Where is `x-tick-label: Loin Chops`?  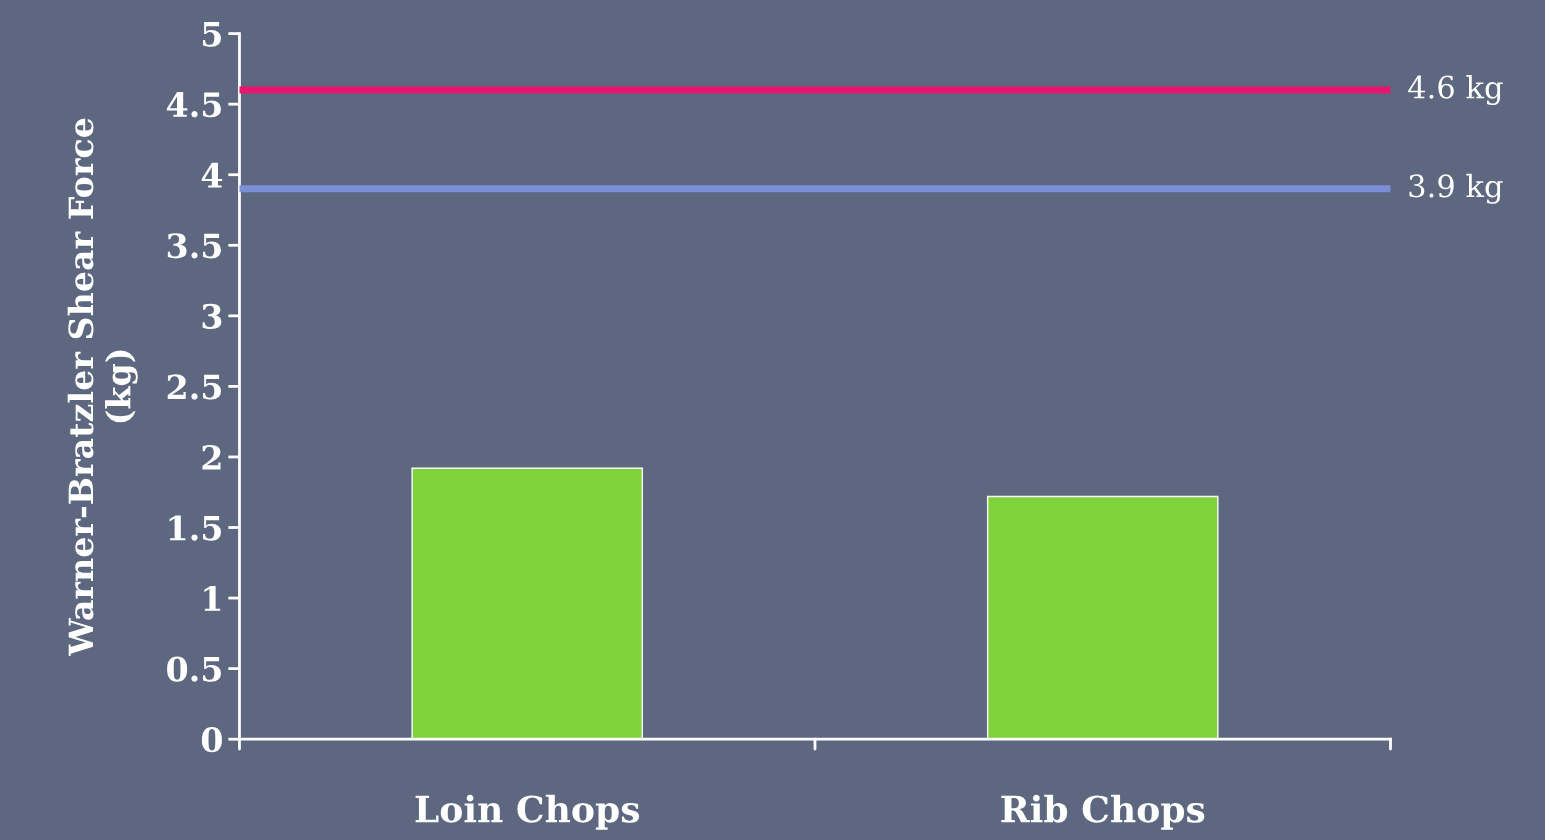 x-tick-label: Loin Chops is located at coordinates (527, 812).